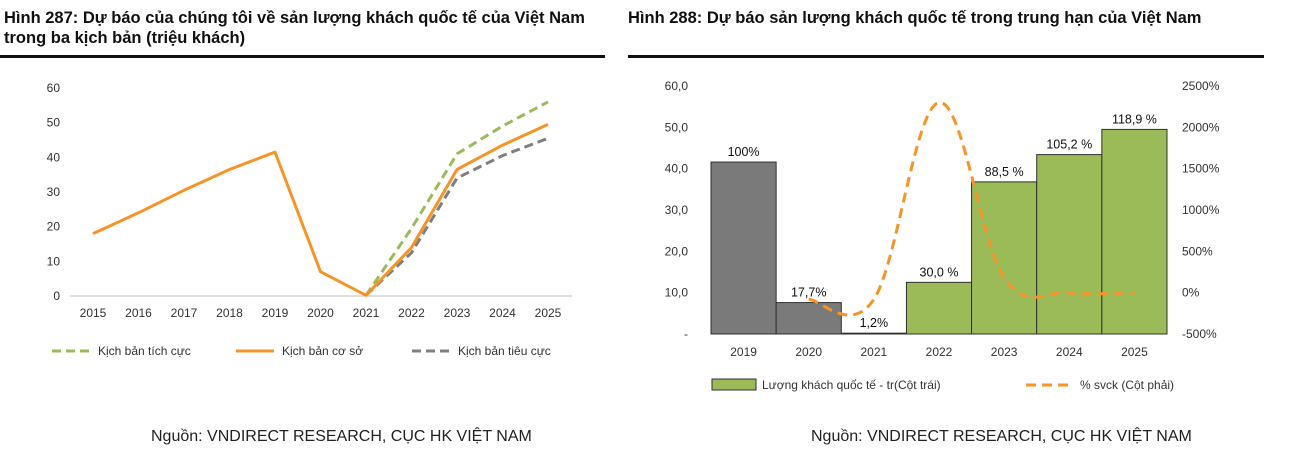  Describe the element at coordinates (946, 56) in the screenshot. I see `right-title-rule` at that location.